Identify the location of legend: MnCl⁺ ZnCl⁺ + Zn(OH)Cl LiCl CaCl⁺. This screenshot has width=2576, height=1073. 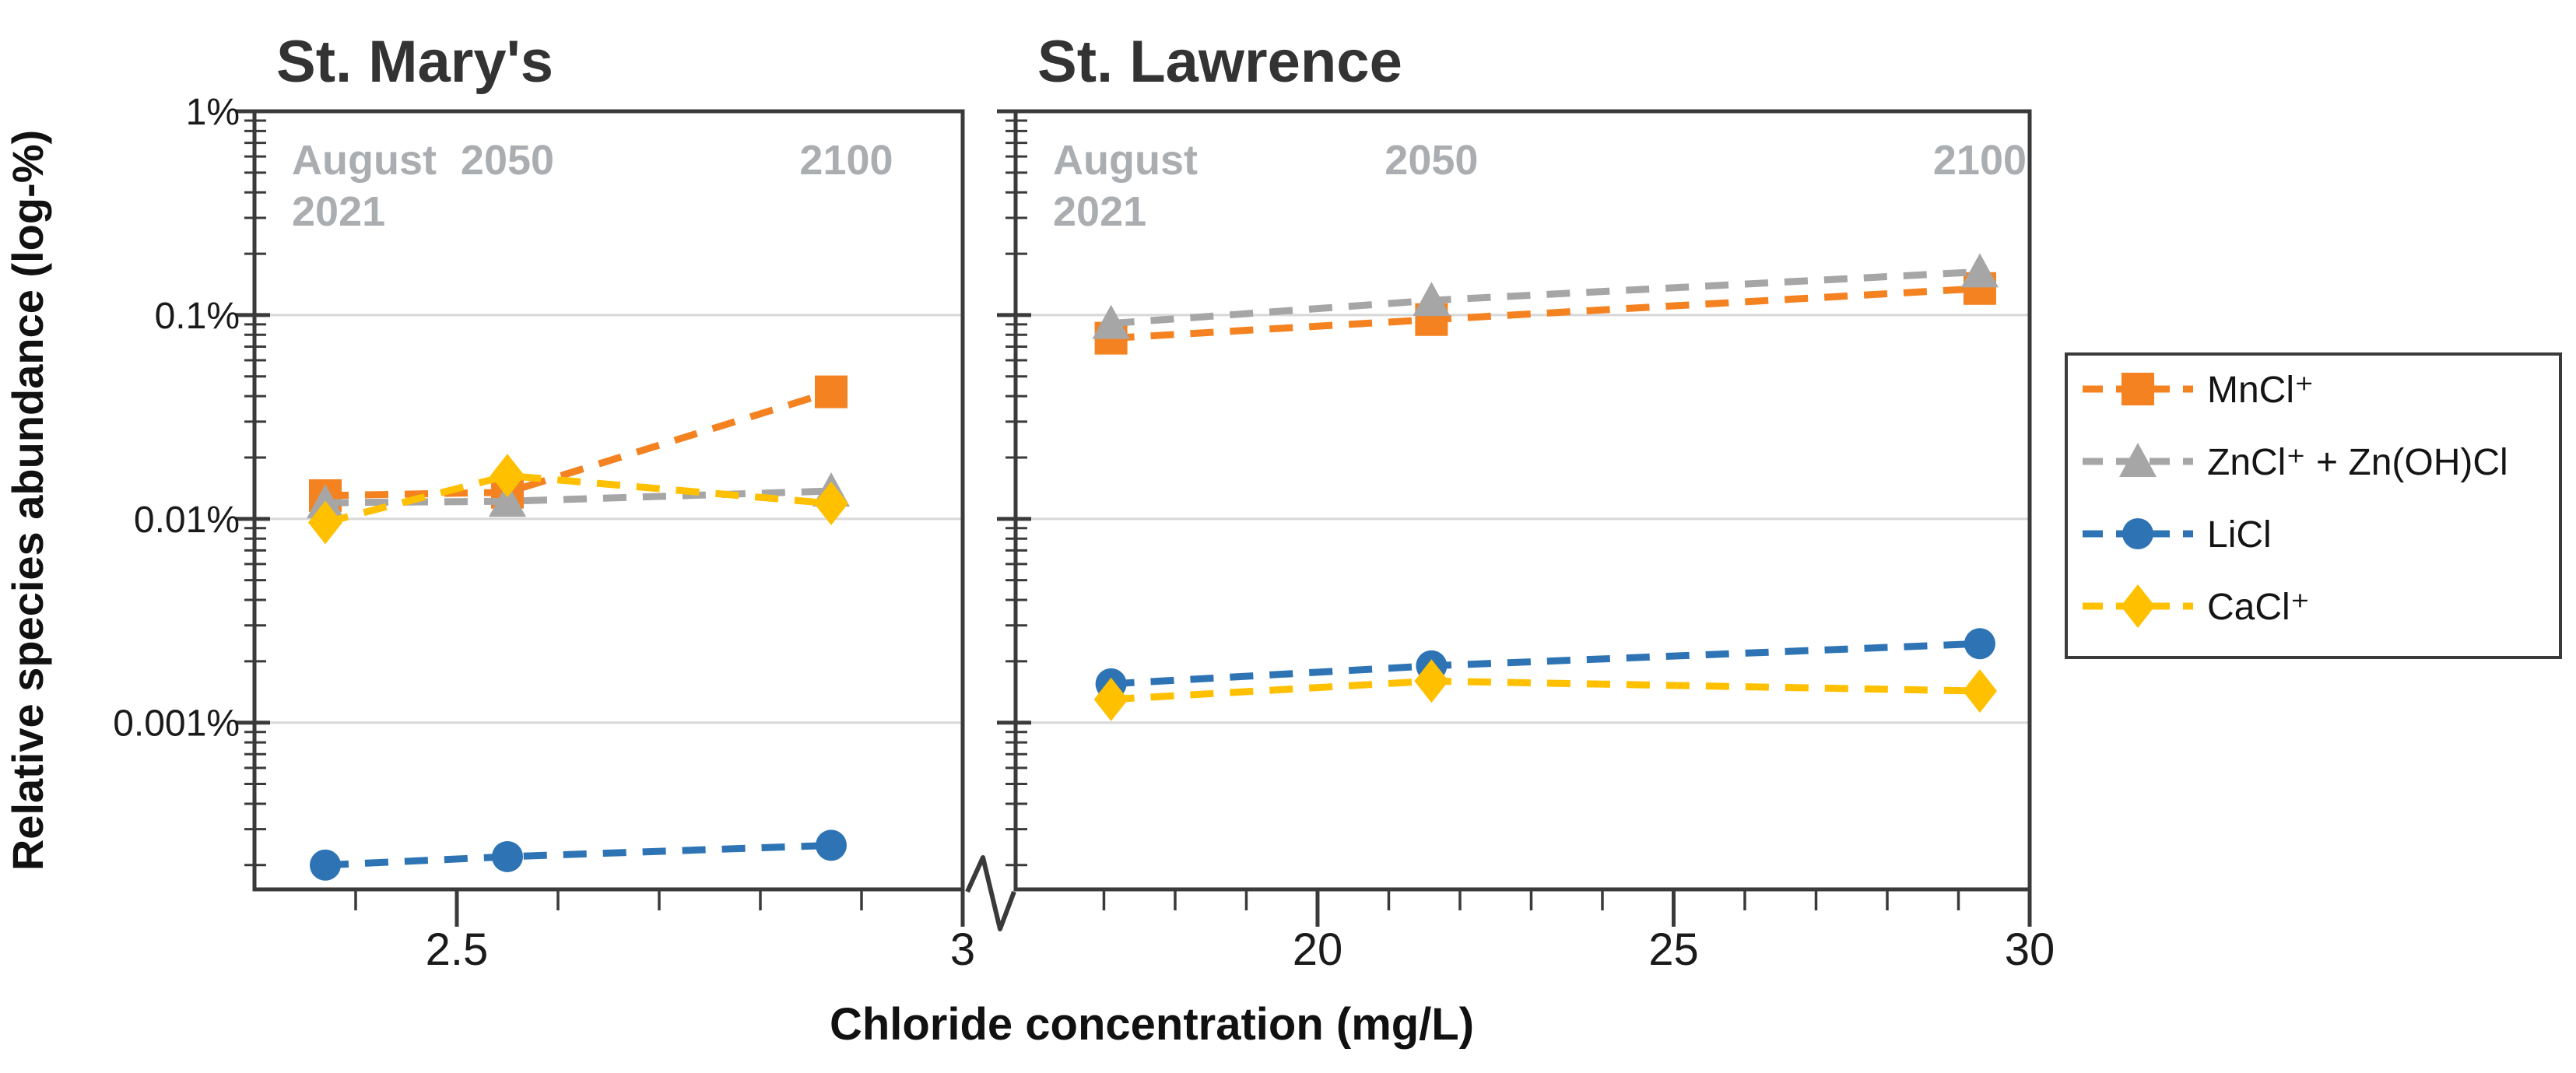
(2314, 505).